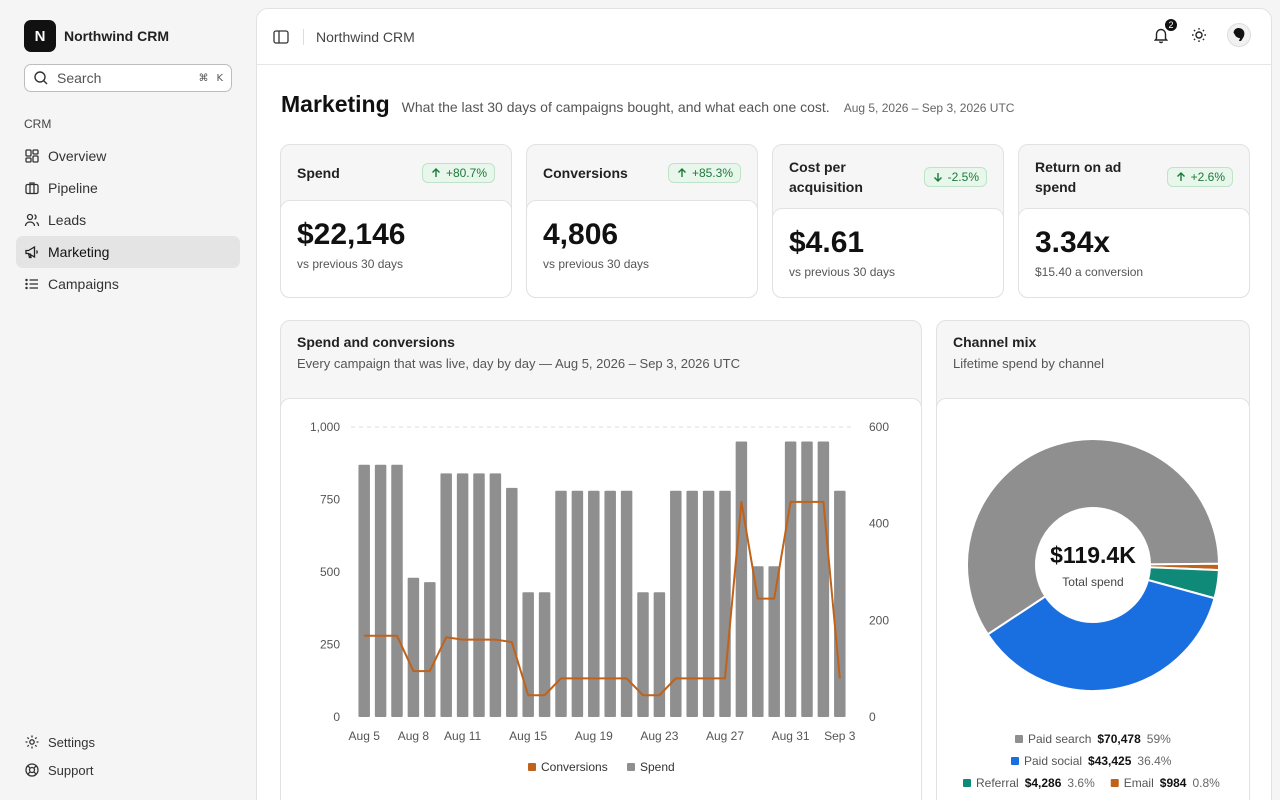  Describe the element at coordinates (128, 220) in the screenshot. I see `sidebar-item-leads: Leads` at that location.